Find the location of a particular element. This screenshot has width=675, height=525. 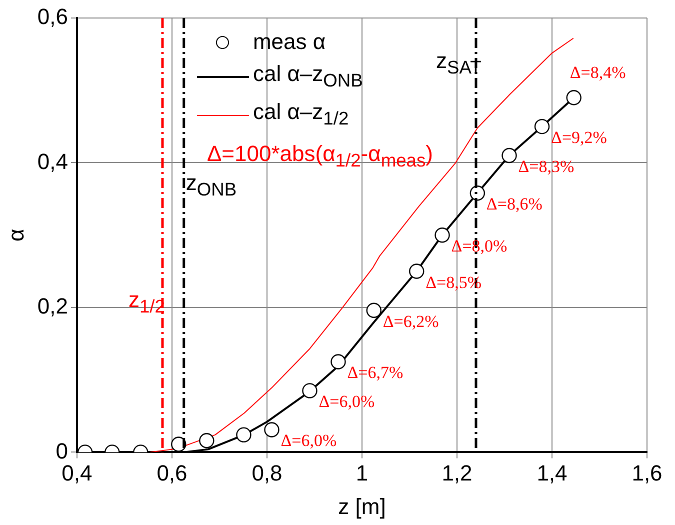

annotation: Δ=8,3% is located at coordinates (546, 166).